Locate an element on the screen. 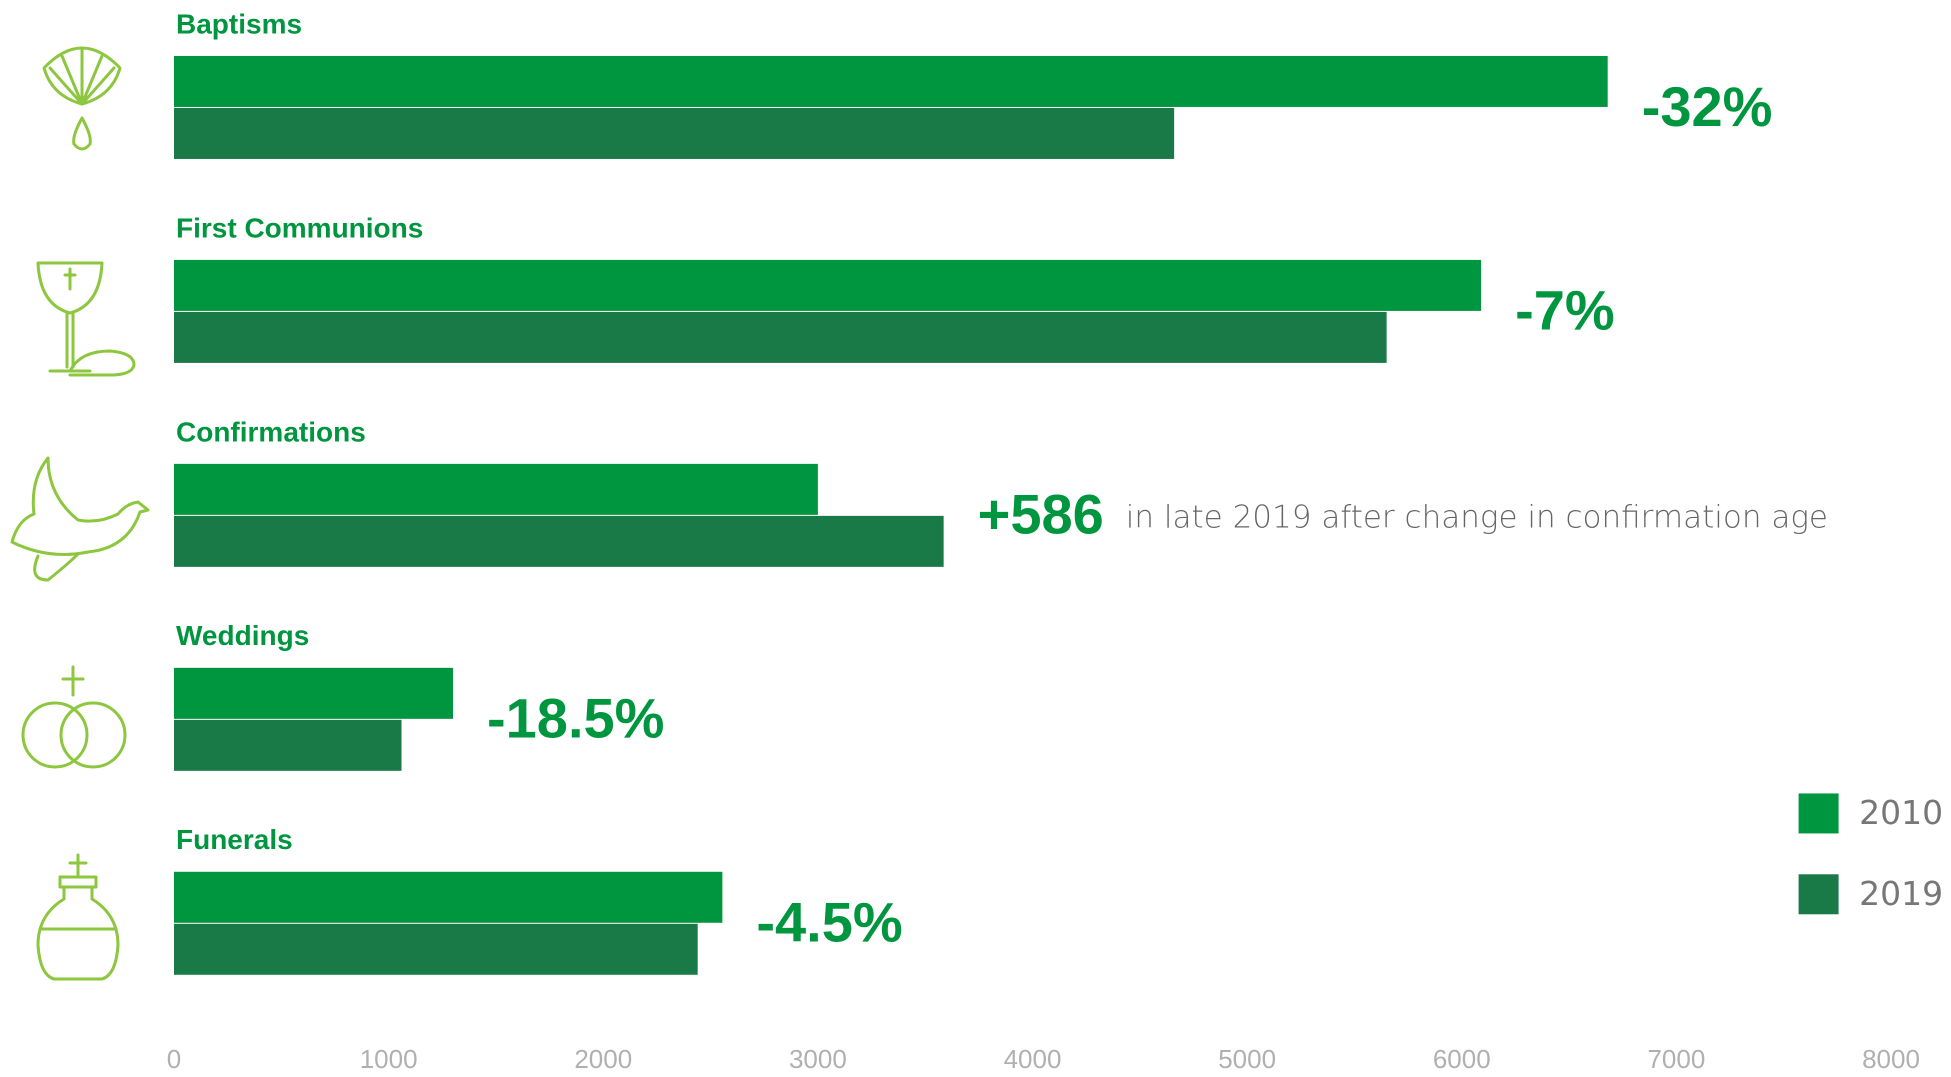 This screenshot has width=1951, height=1077. shell-icon is located at coordinates (82, 98).